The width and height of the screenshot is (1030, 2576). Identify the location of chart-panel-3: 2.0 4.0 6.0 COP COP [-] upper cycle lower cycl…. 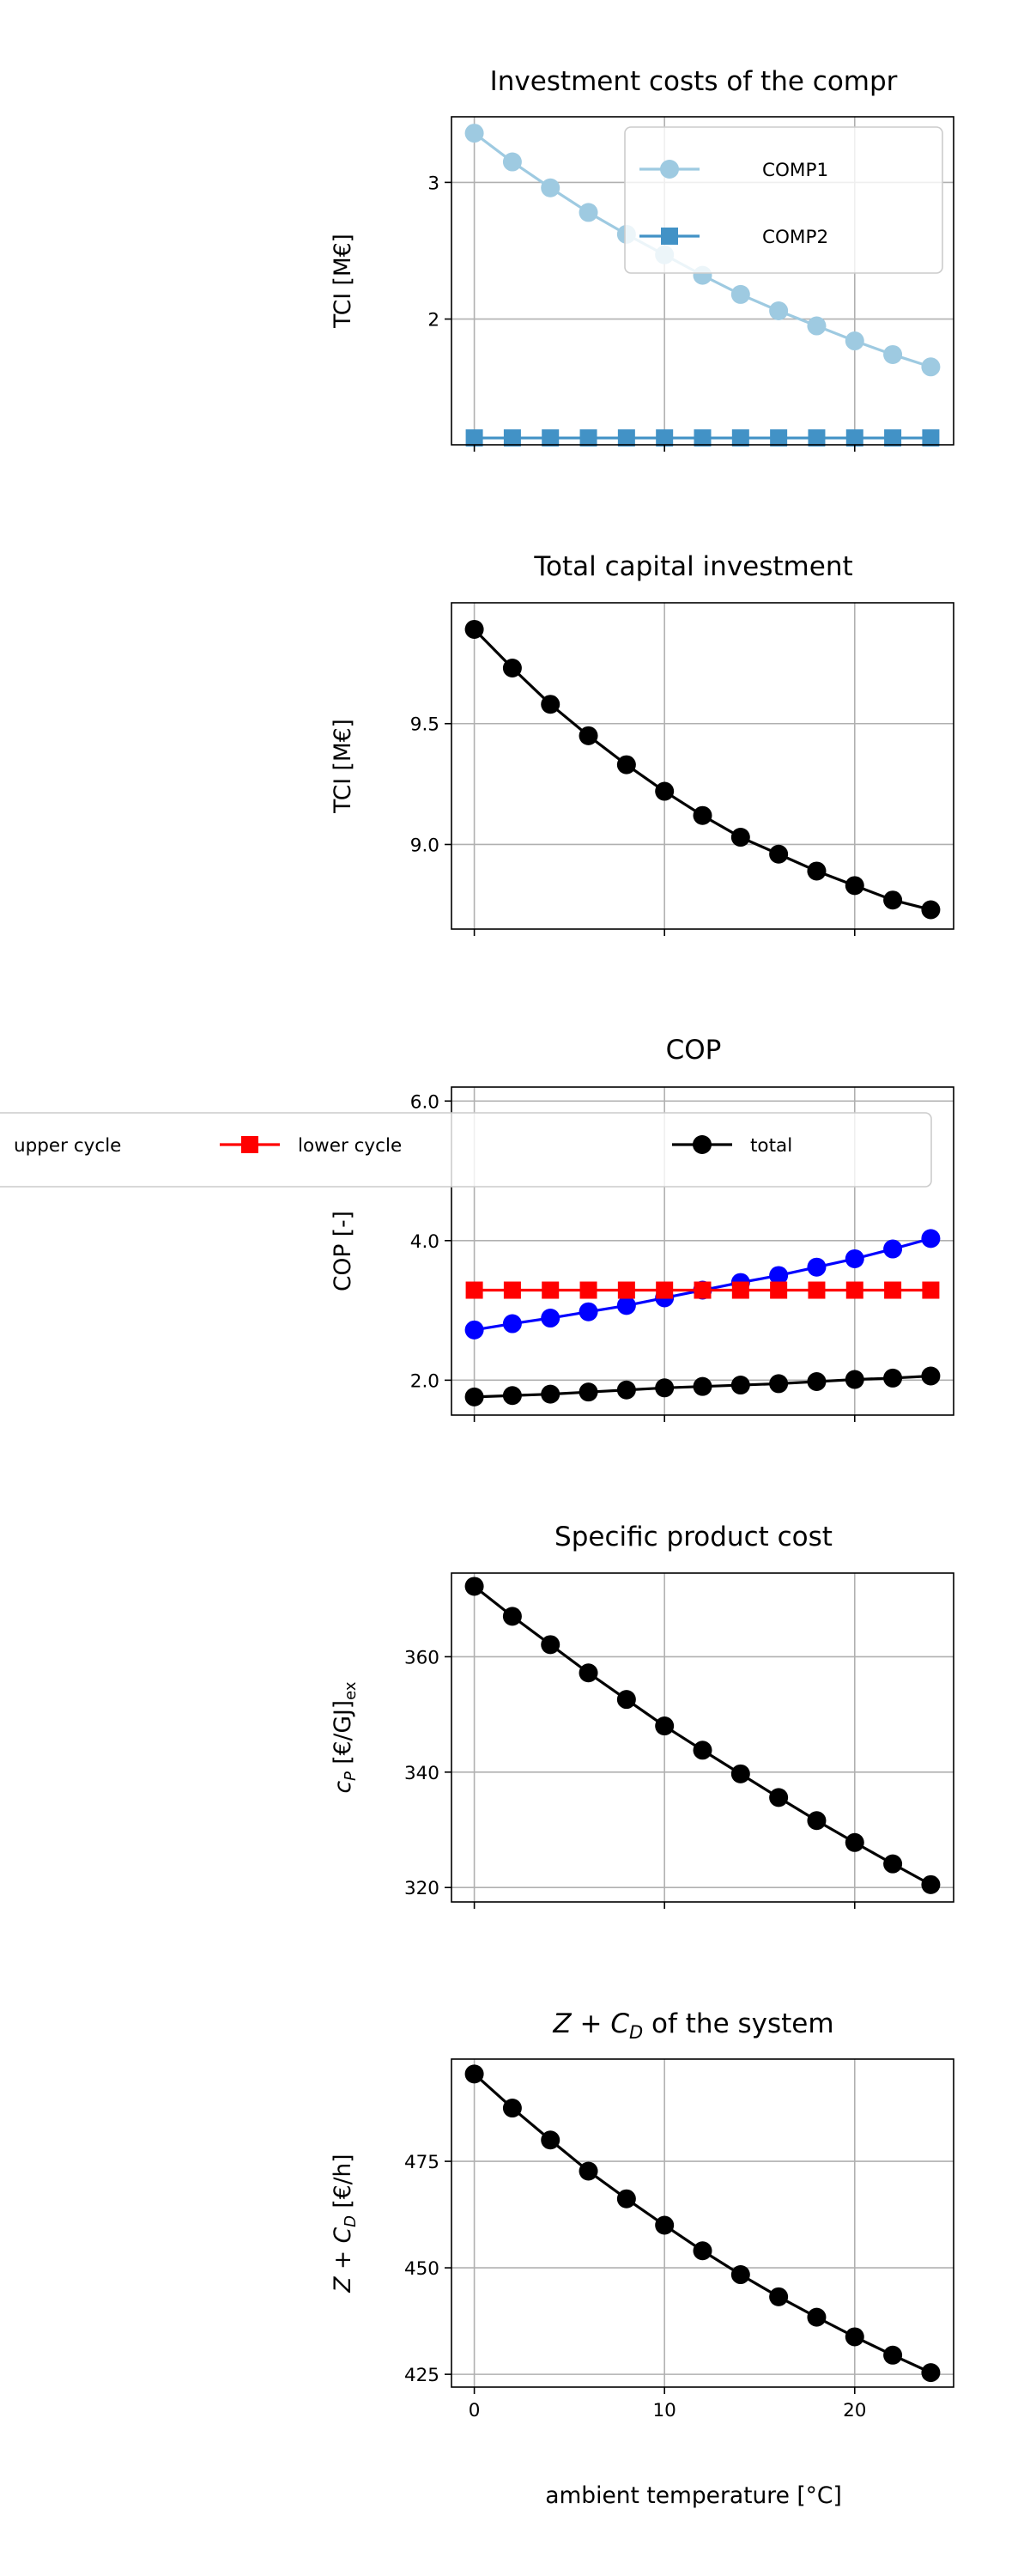
(477, 1228).